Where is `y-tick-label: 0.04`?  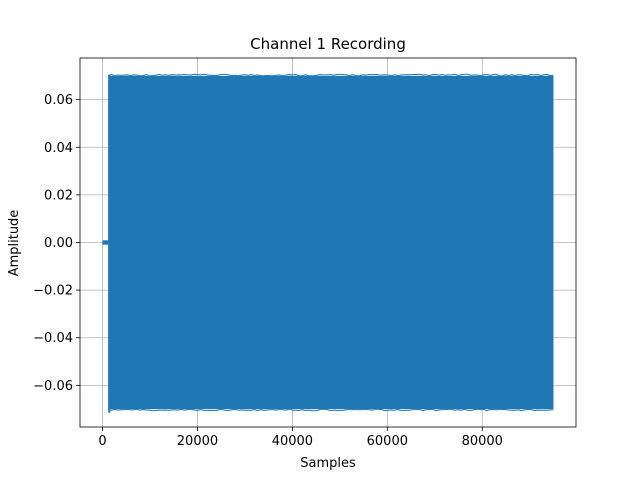
y-tick-label: 0.04 is located at coordinates (58, 148).